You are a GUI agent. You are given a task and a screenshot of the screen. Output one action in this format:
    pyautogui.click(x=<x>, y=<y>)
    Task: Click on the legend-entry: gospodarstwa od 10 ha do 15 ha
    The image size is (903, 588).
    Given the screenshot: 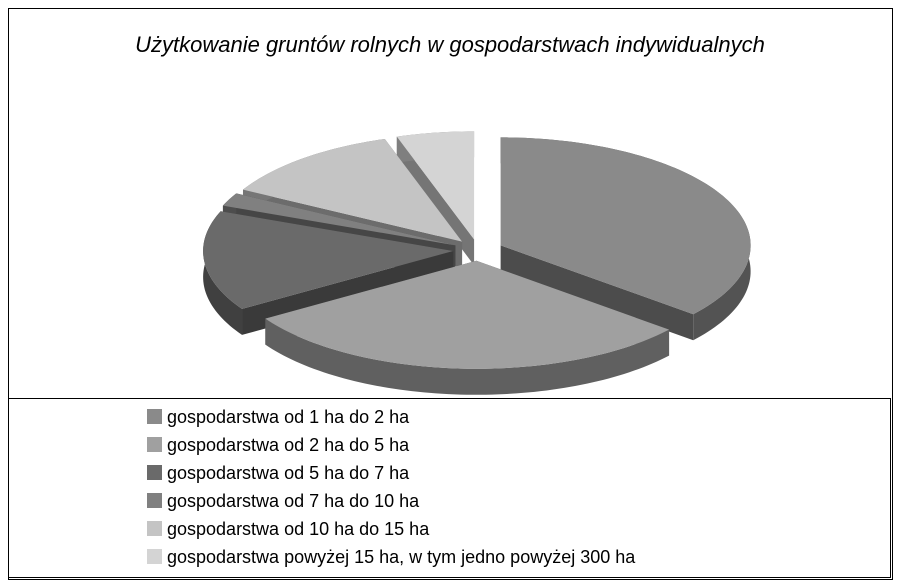 What is the action you would take?
    pyautogui.click(x=288, y=529)
    